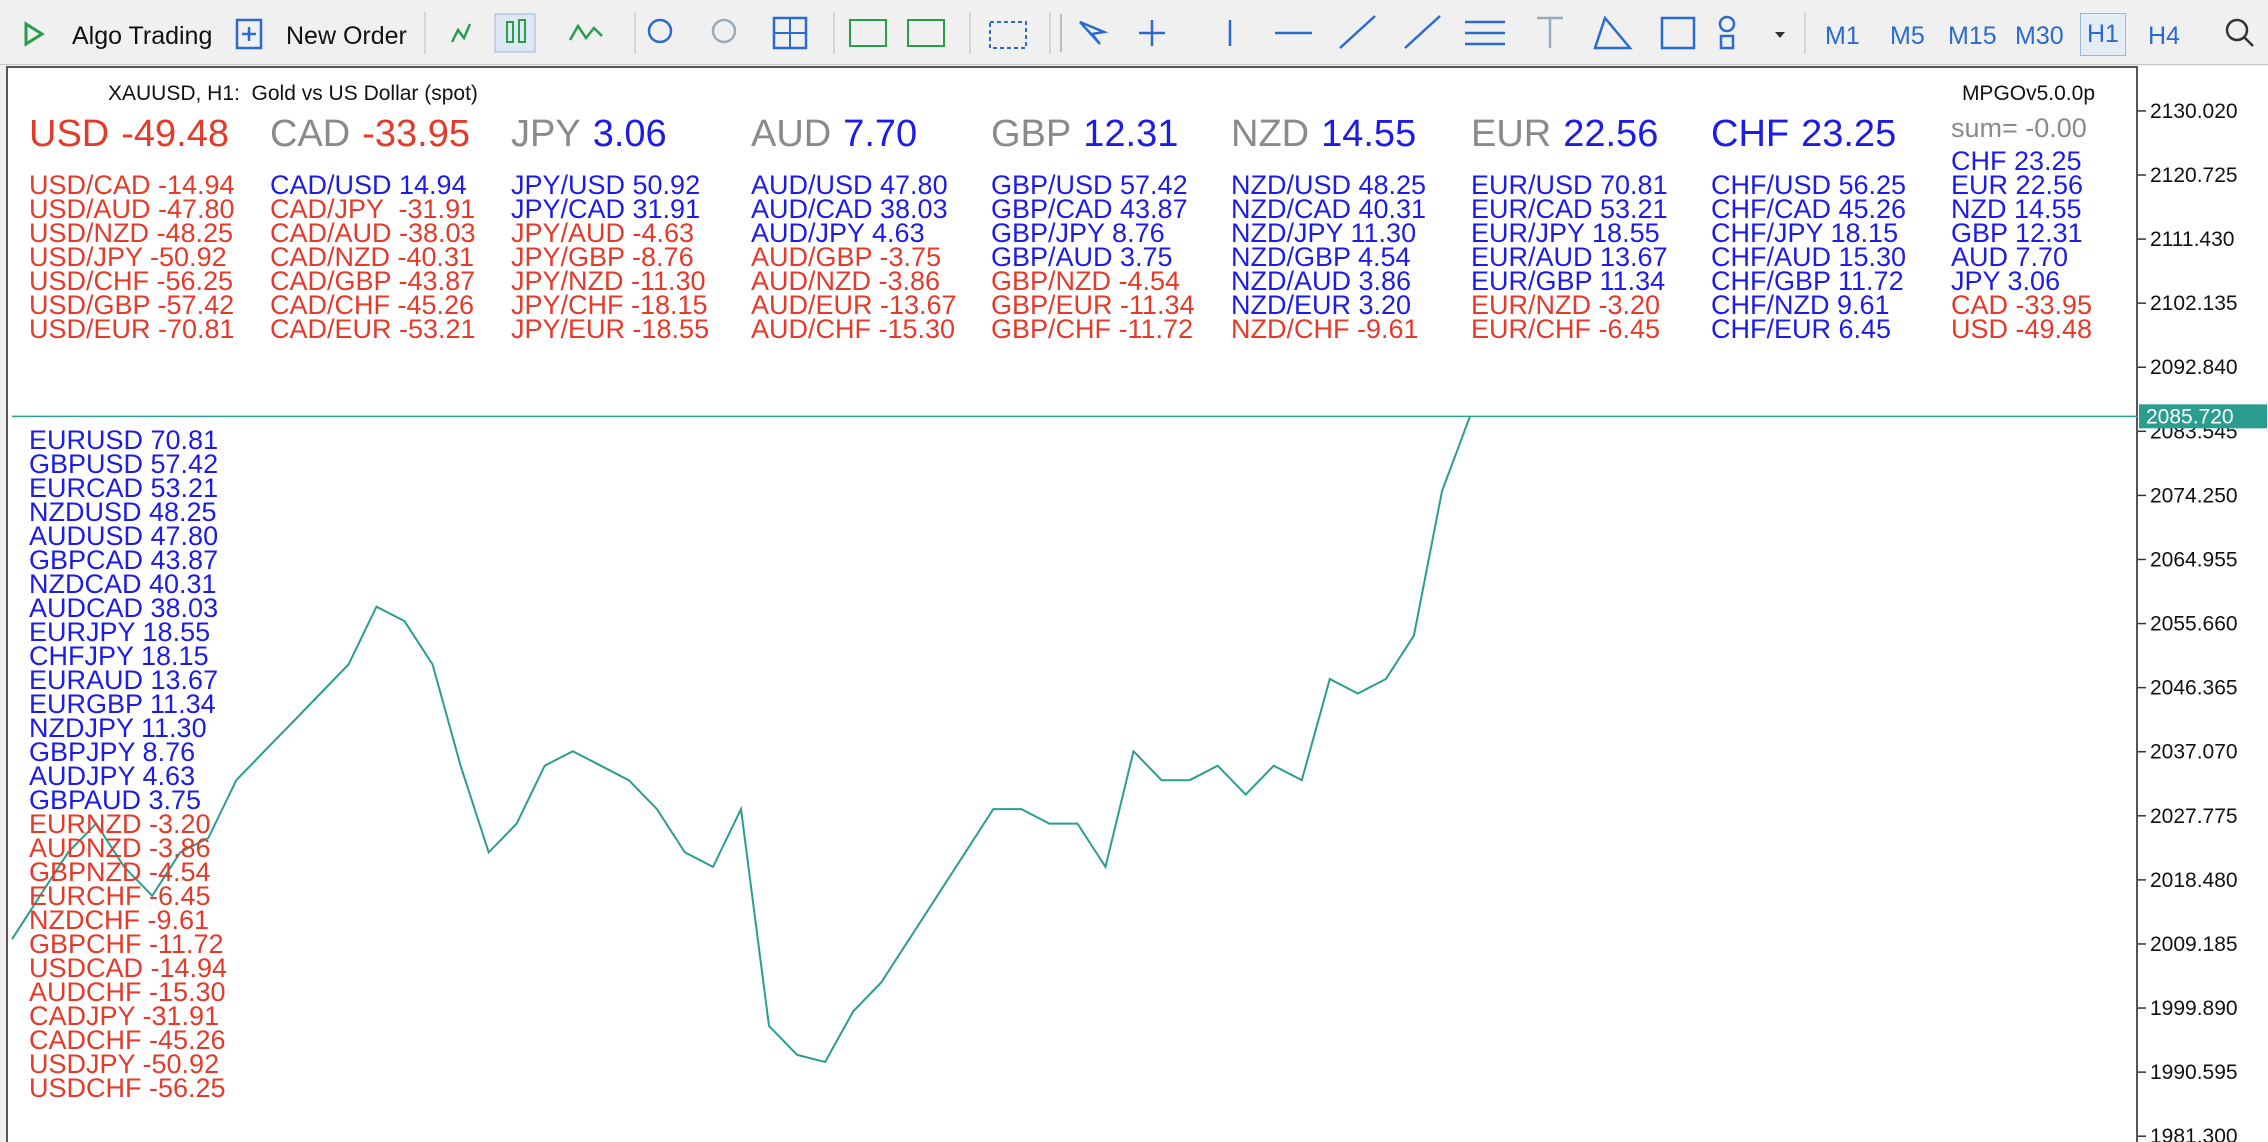 The image size is (2268, 1142). What do you see at coordinates (124, 488) in the screenshot?
I see `pair-ranking: EURCAD 53.21` at bounding box center [124, 488].